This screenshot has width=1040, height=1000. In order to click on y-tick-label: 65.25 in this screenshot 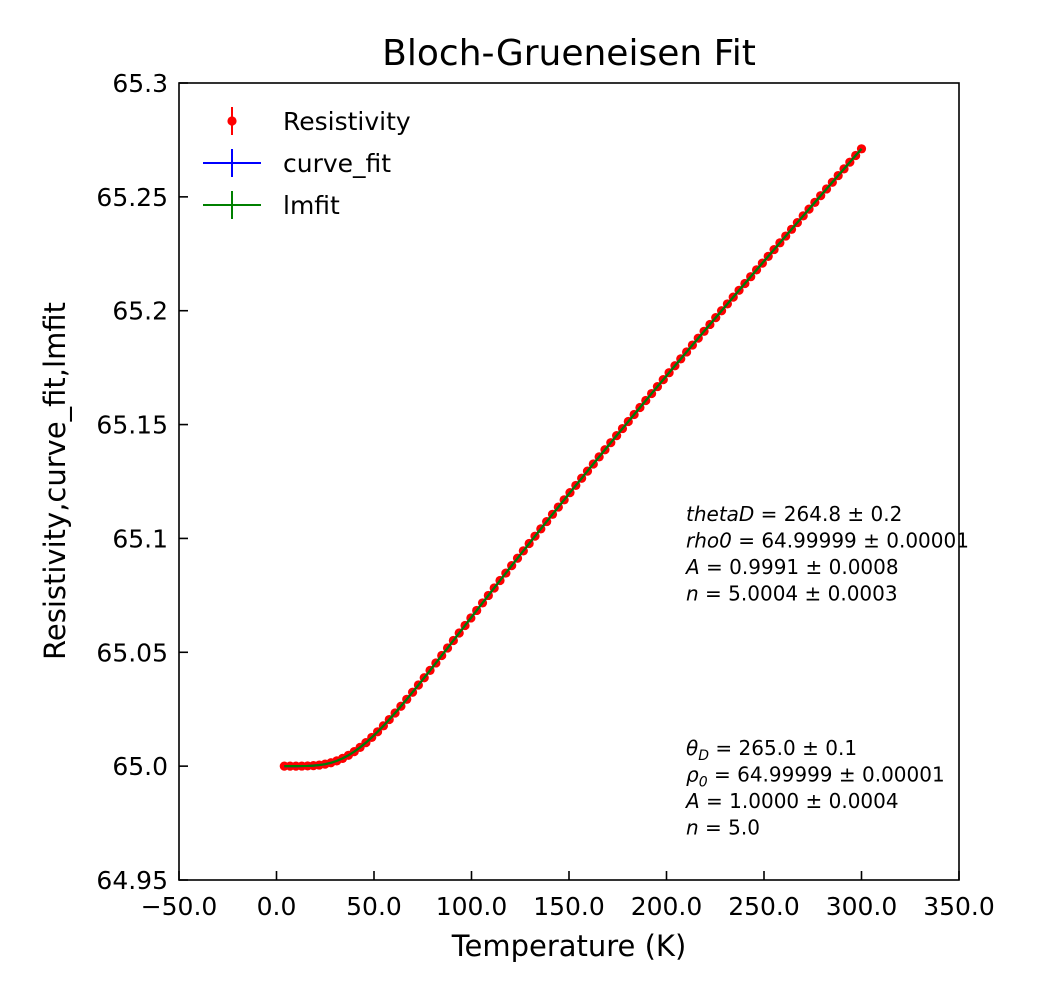, I will do `click(132, 197)`.